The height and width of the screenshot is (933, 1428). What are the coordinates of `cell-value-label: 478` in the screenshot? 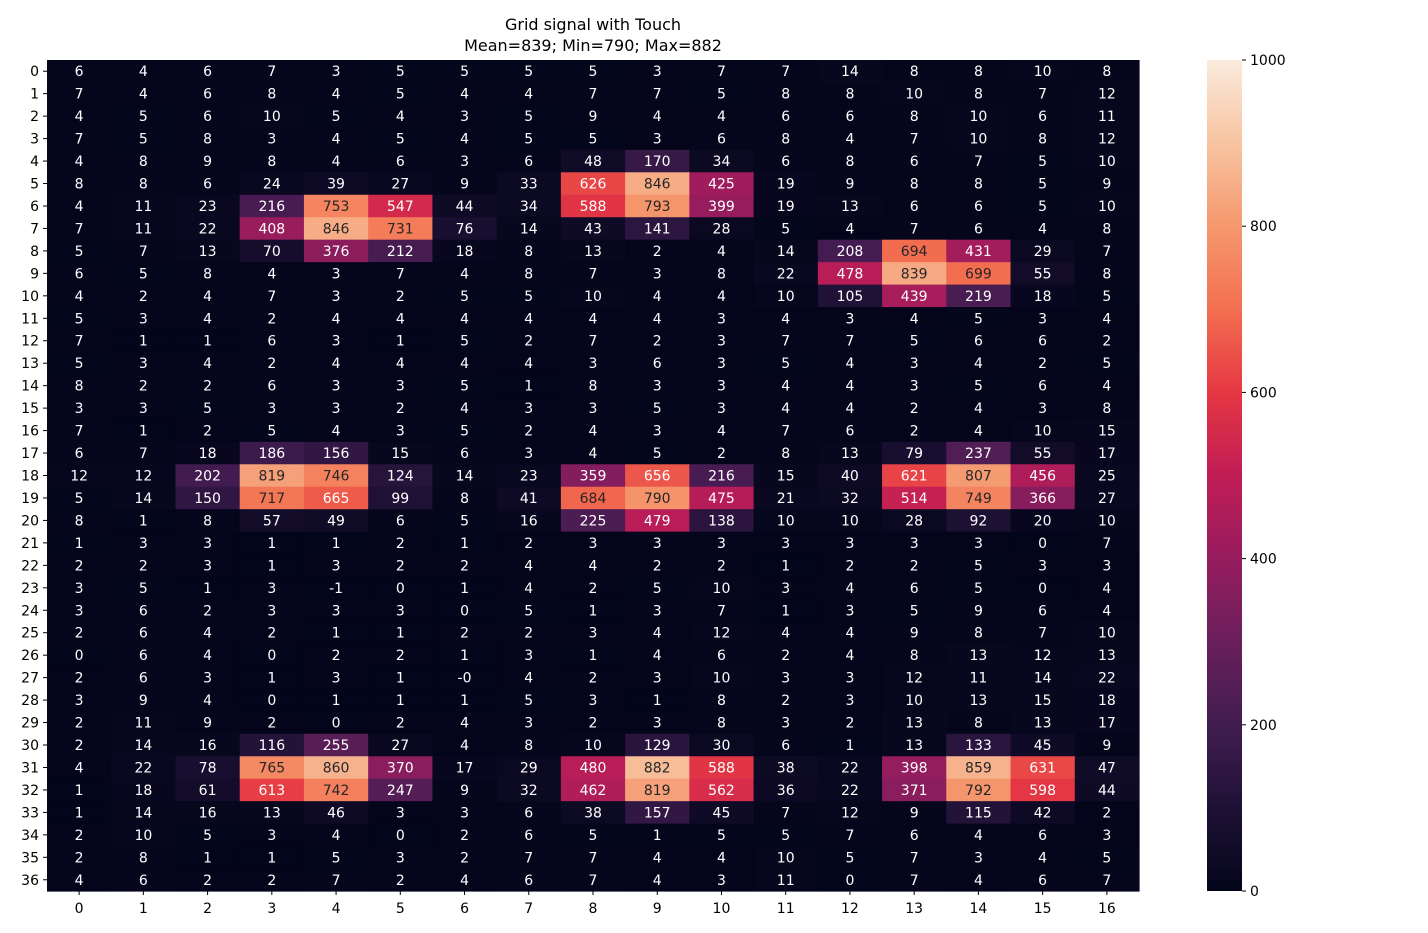 It's located at (850, 274).